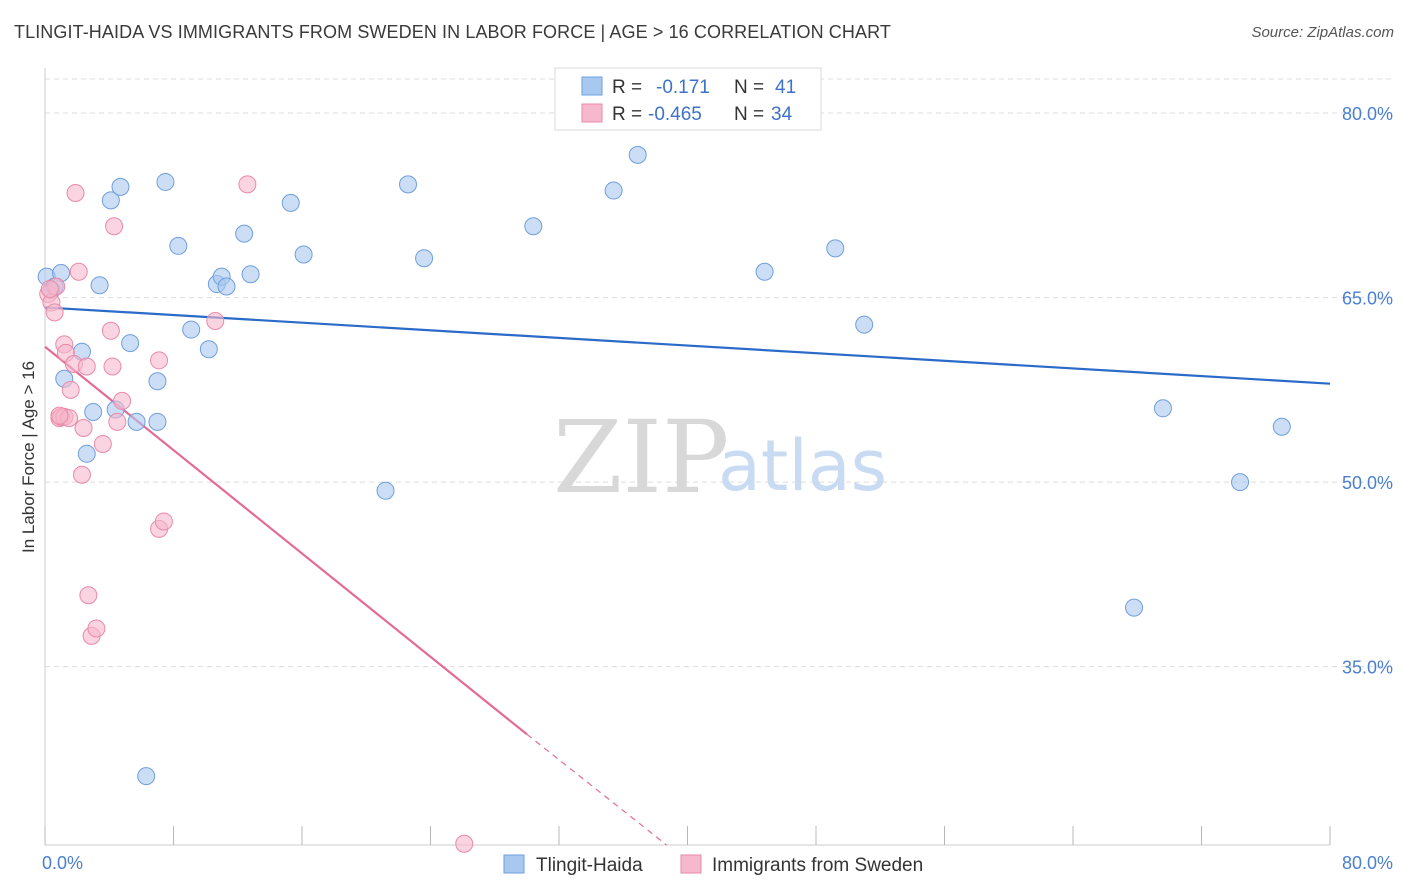 The image size is (1406, 892). Describe the element at coordinates (691, 864) in the screenshot. I see `bottom-legend-swatch-pink` at that location.